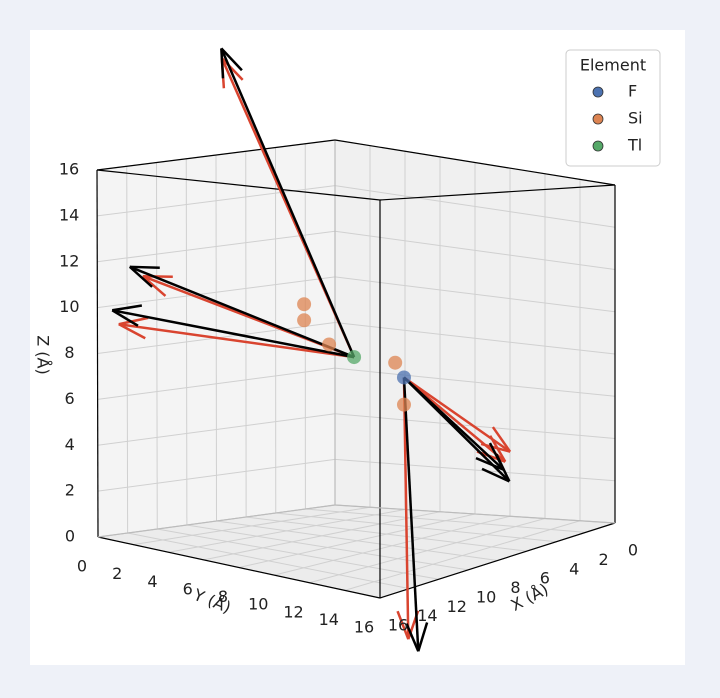  Describe the element at coordinates (152, 581) in the screenshot. I see `y-tick-label: 4` at that location.